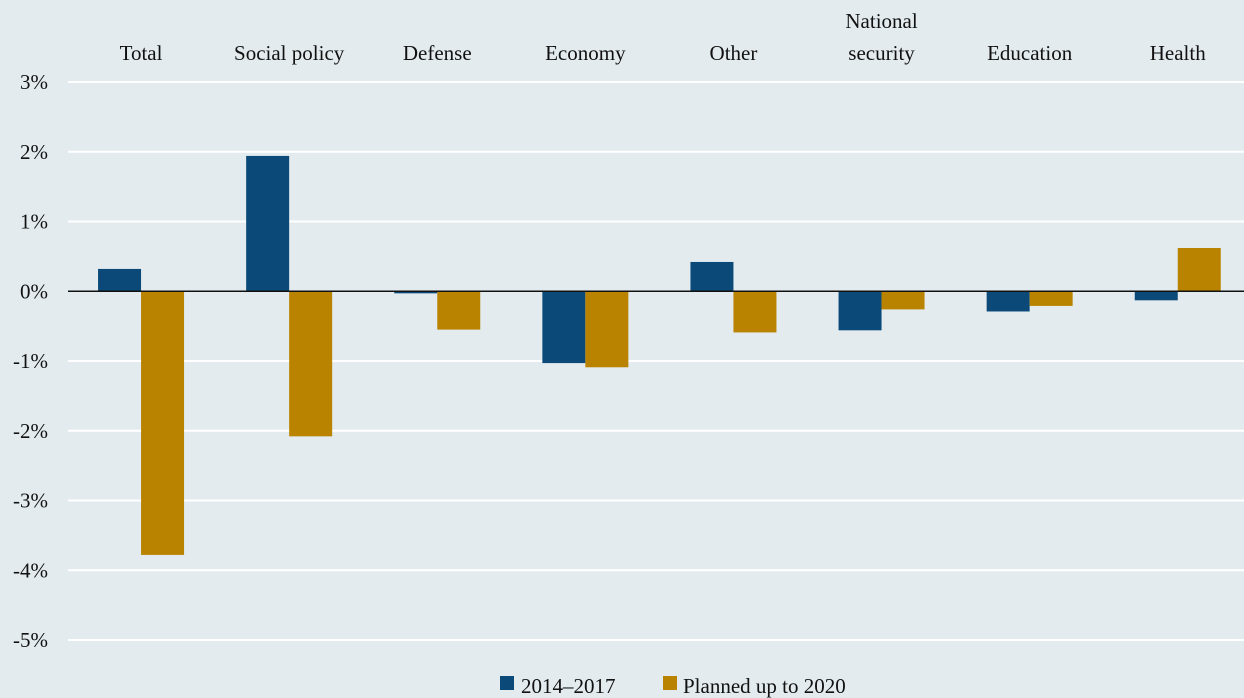 The height and width of the screenshot is (698, 1244). What do you see at coordinates (1178, 53) in the screenshot?
I see `category-label: Health` at bounding box center [1178, 53].